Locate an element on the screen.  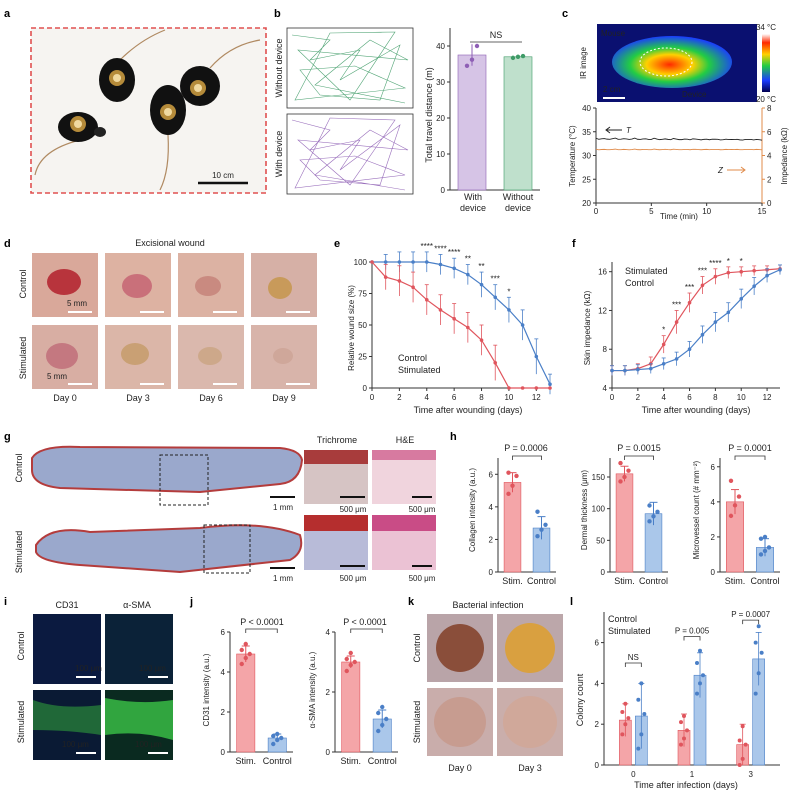
ir-colorbar is located at coordinates (766, 63).